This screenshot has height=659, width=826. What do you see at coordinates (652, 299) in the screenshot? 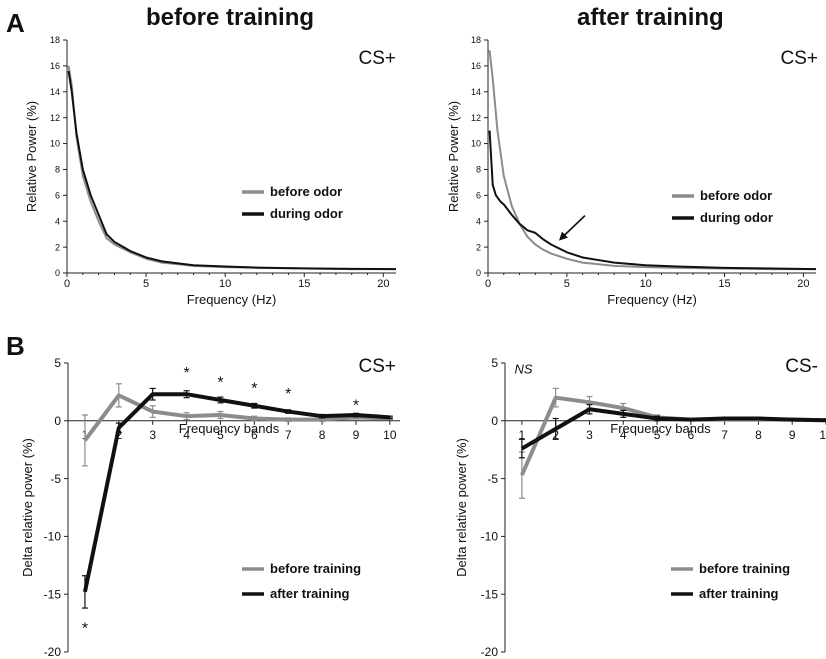
I see `a-right-x-axis-label: Frequency (Hz)` at bounding box center [652, 299].